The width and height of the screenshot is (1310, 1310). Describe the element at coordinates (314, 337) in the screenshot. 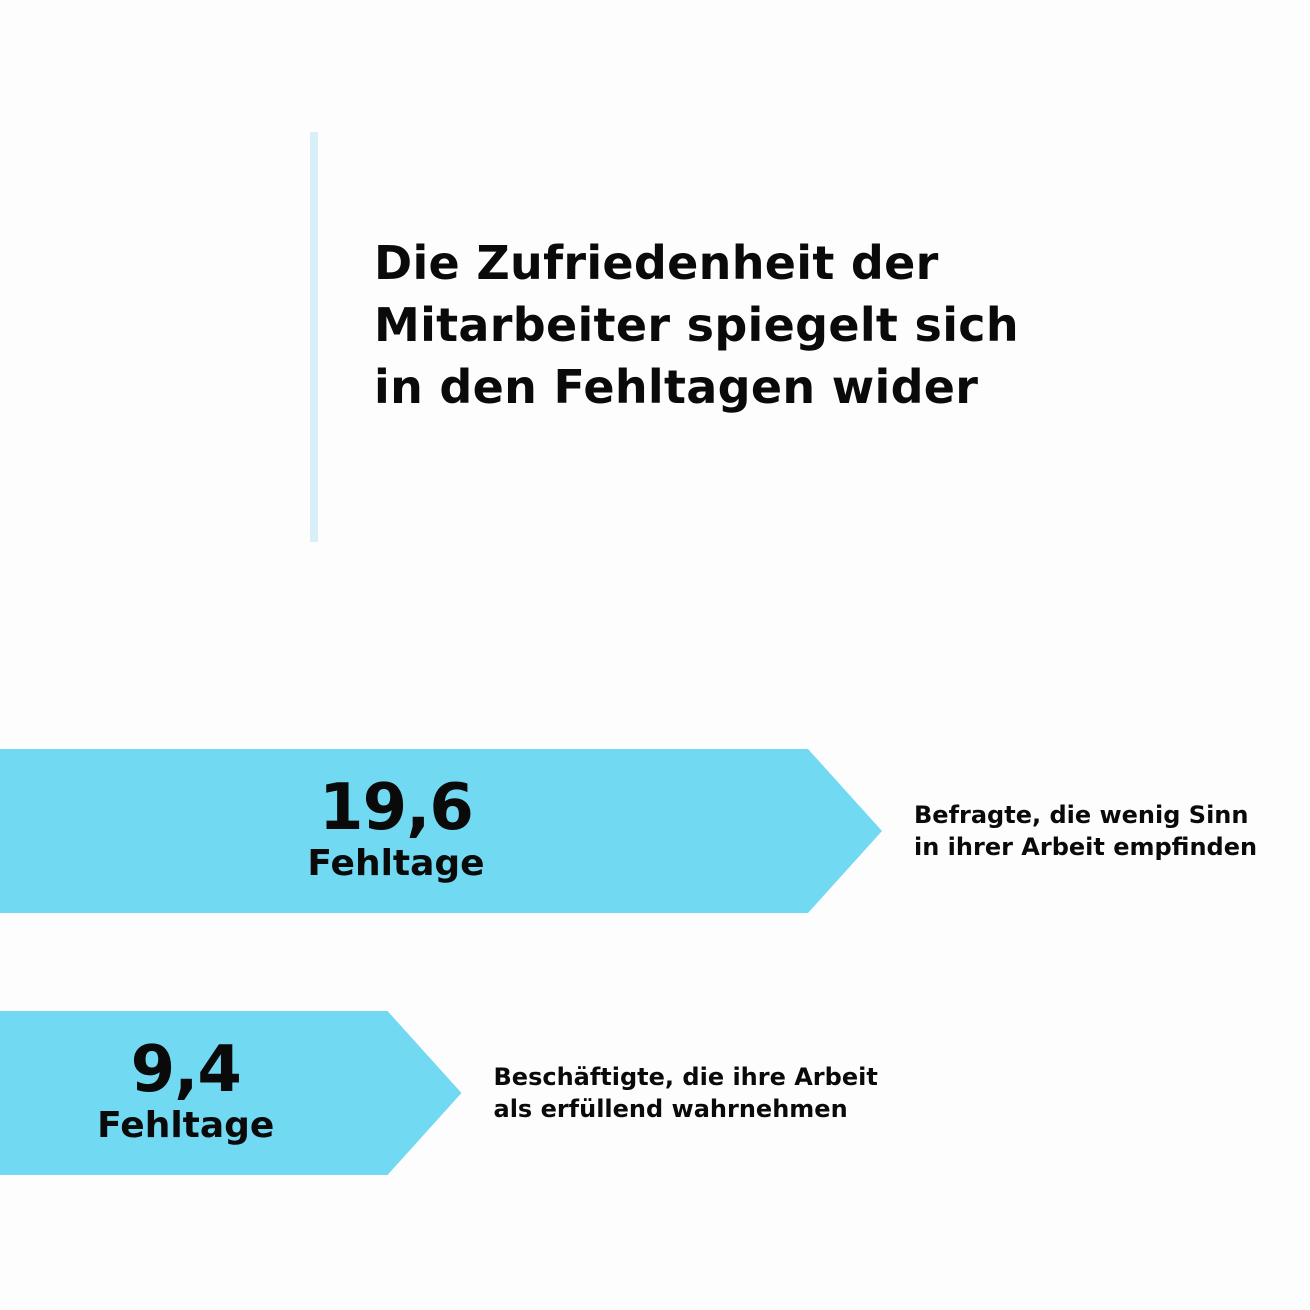

I see `accent-divider-line` at that location.